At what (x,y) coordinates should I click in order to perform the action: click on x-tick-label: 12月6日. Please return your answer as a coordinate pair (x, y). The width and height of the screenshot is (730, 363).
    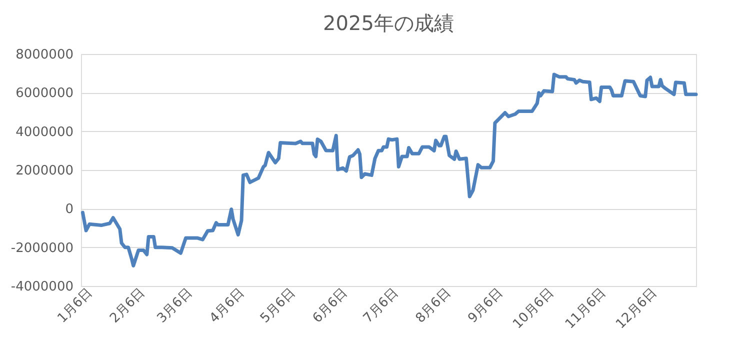
    Looking at the image, I should click on (636, 309).